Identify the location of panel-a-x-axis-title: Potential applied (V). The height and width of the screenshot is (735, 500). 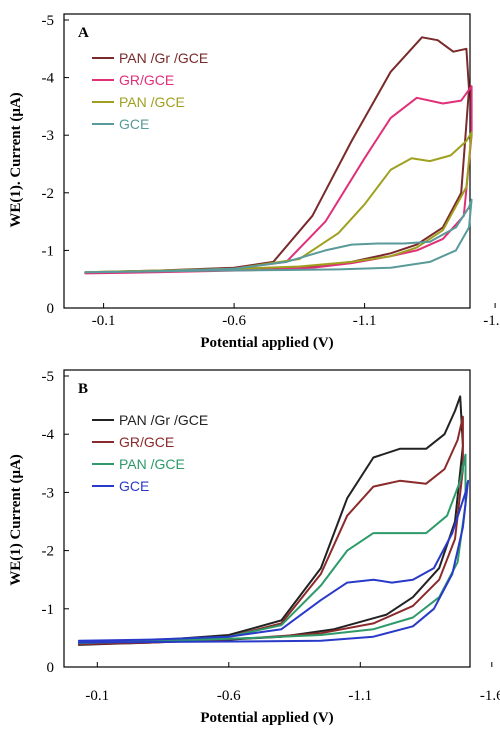
(266, 343).